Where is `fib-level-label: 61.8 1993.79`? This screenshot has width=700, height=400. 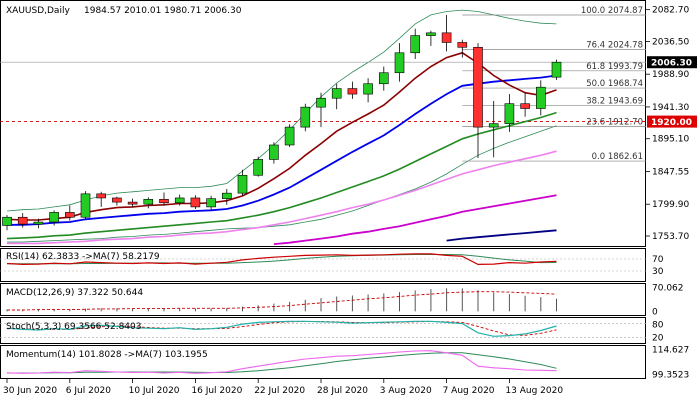
fib-level-label: 61.8 1993.79 is located at coordinates (614, 67).